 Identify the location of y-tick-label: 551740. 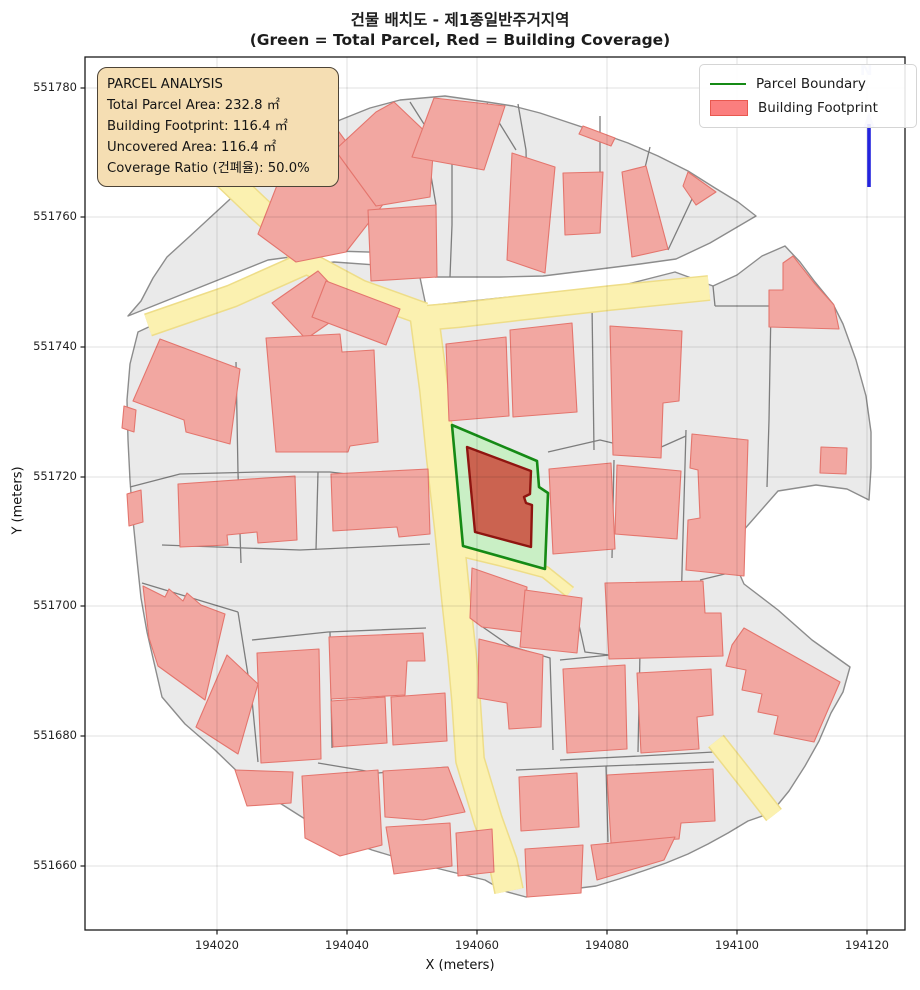
(55, 346).